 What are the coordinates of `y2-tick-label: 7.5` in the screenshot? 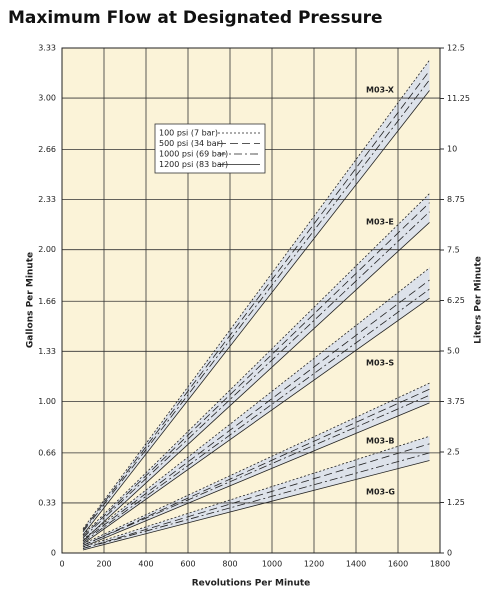 It's located at (453, 250).